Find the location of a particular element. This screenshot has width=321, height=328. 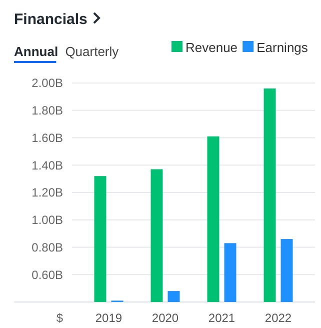

x-tick-label: 2021 is located at coordinates (222, 318).